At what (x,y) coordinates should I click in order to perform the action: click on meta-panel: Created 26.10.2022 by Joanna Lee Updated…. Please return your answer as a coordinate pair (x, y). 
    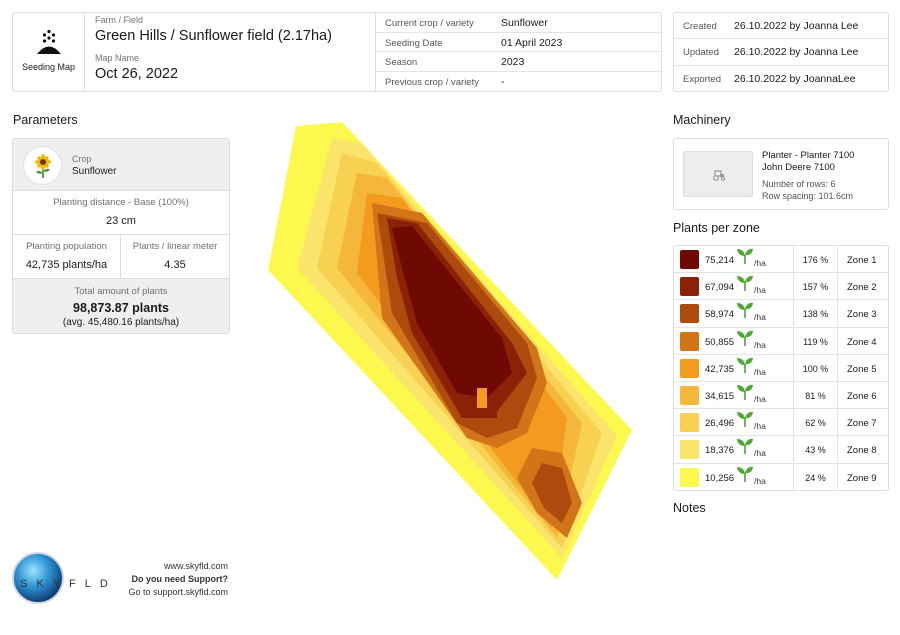
    Looking at the image, I should click on (781, 52).